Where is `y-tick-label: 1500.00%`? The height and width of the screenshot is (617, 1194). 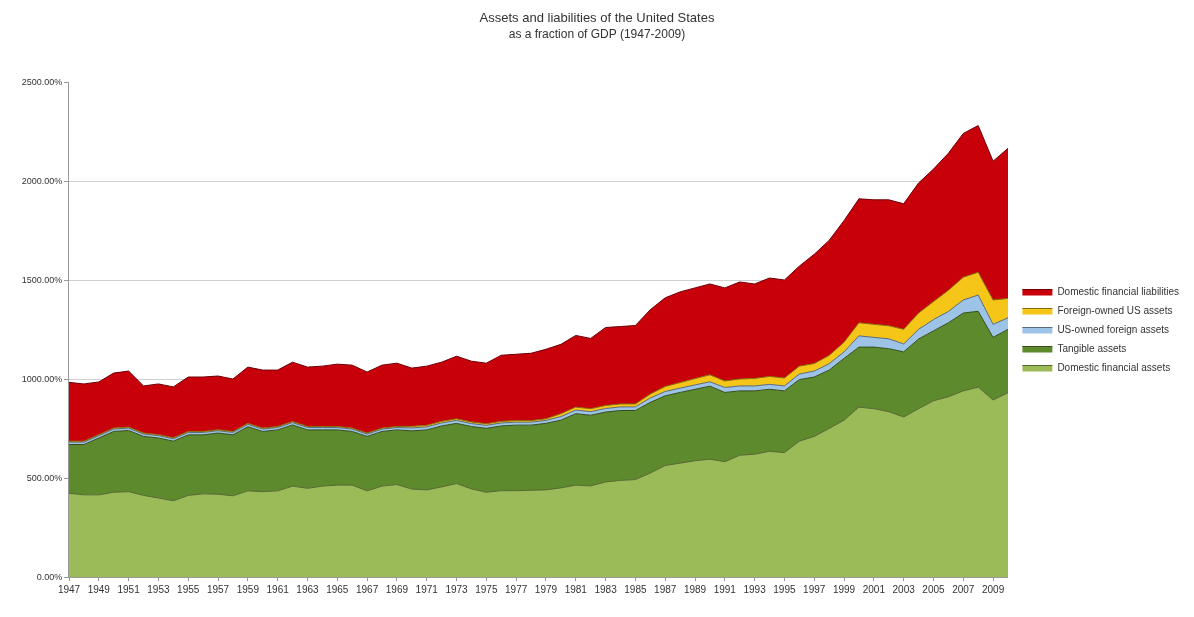
y-tick-label: 1500.00% is located at coordinates (42, 280).